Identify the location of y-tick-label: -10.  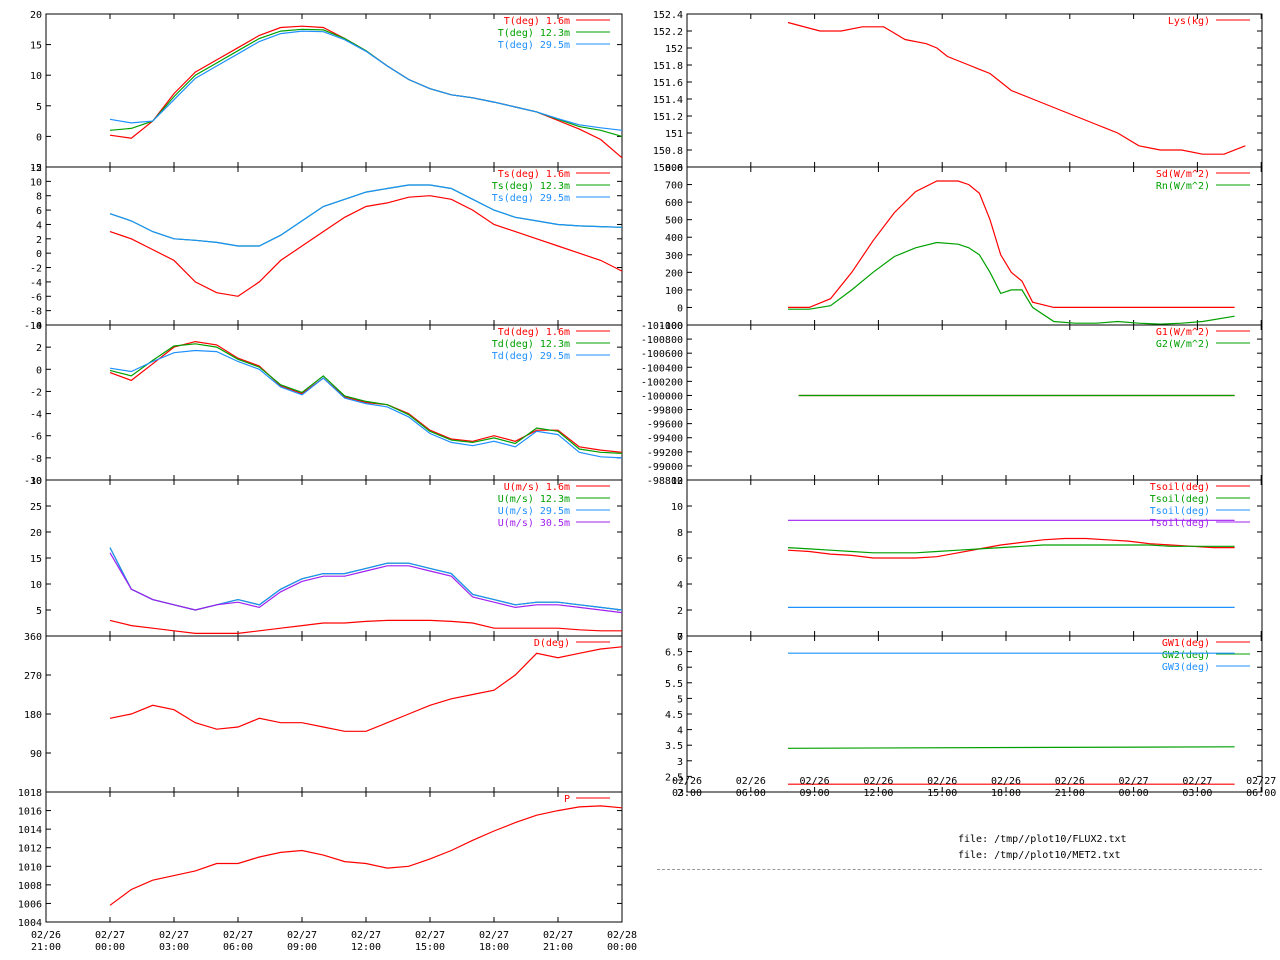
(33, 481).